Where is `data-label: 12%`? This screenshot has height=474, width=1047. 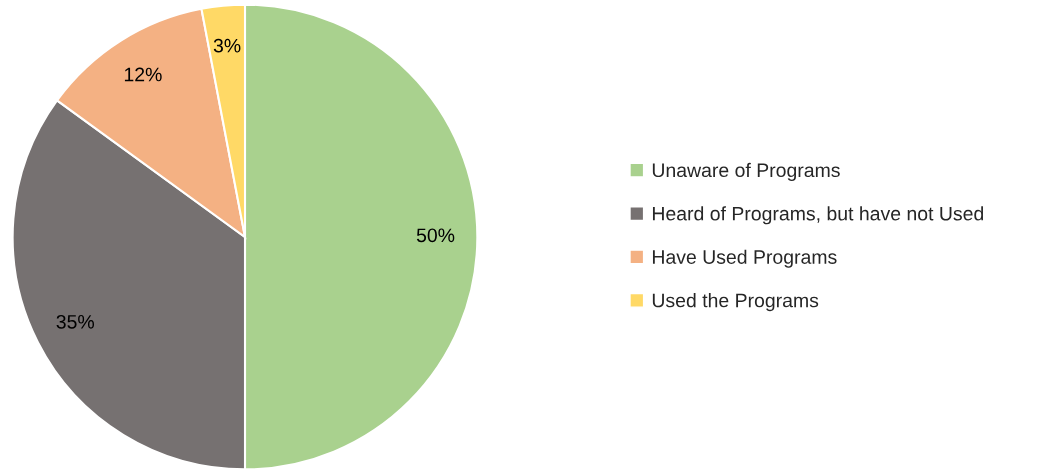
data-label: 12% is located at coordinates (143, 74).